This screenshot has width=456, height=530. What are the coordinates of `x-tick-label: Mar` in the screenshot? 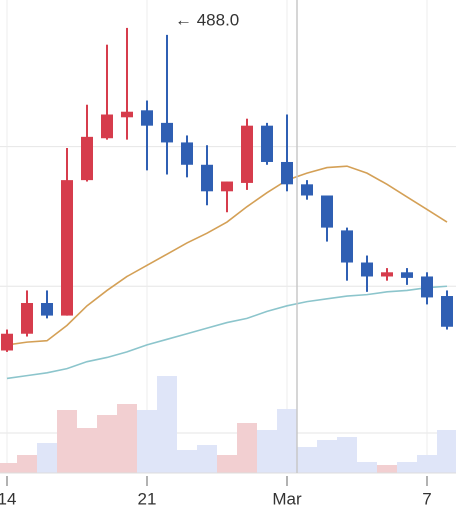 It's located at (287, 498).